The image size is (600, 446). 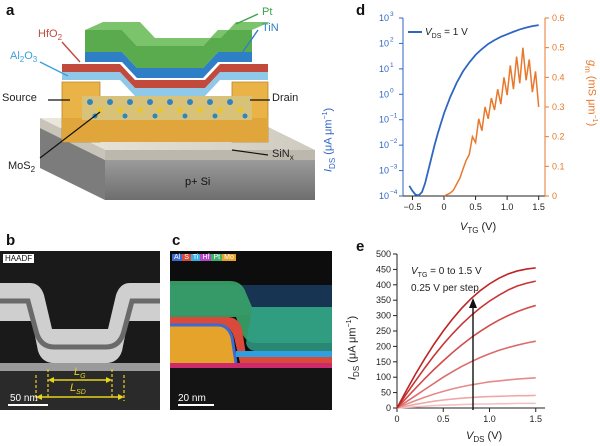 What do you see at coordinates (353, 347) in the screenshot?
I see `chart-e-ylabel: IDS (μA μm−1)` at bounding box center [353, 347].